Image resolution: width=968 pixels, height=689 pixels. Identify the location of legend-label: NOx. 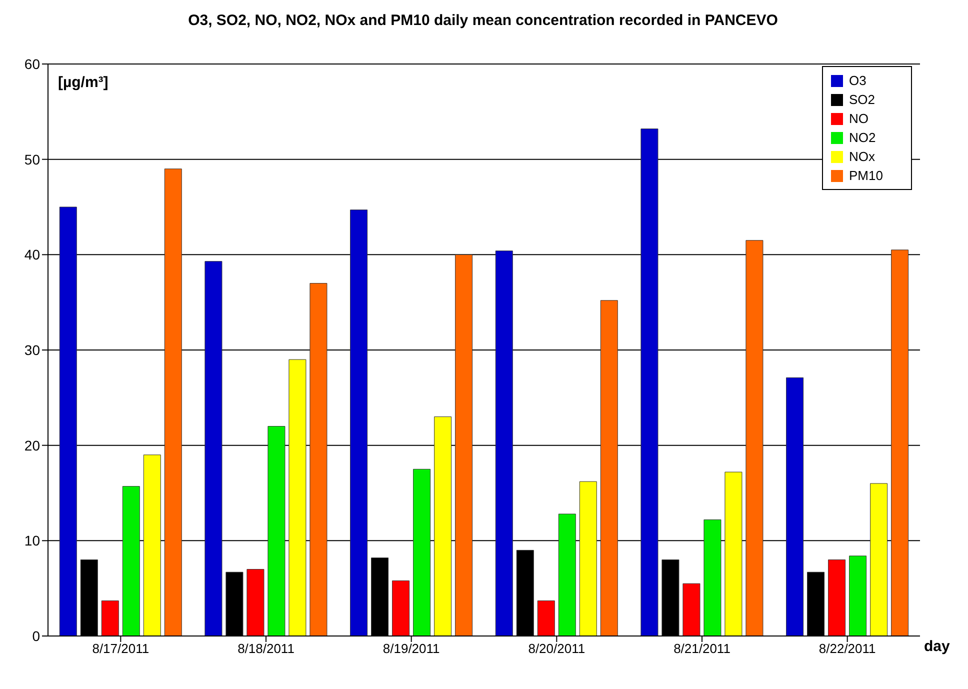
(862, 157).